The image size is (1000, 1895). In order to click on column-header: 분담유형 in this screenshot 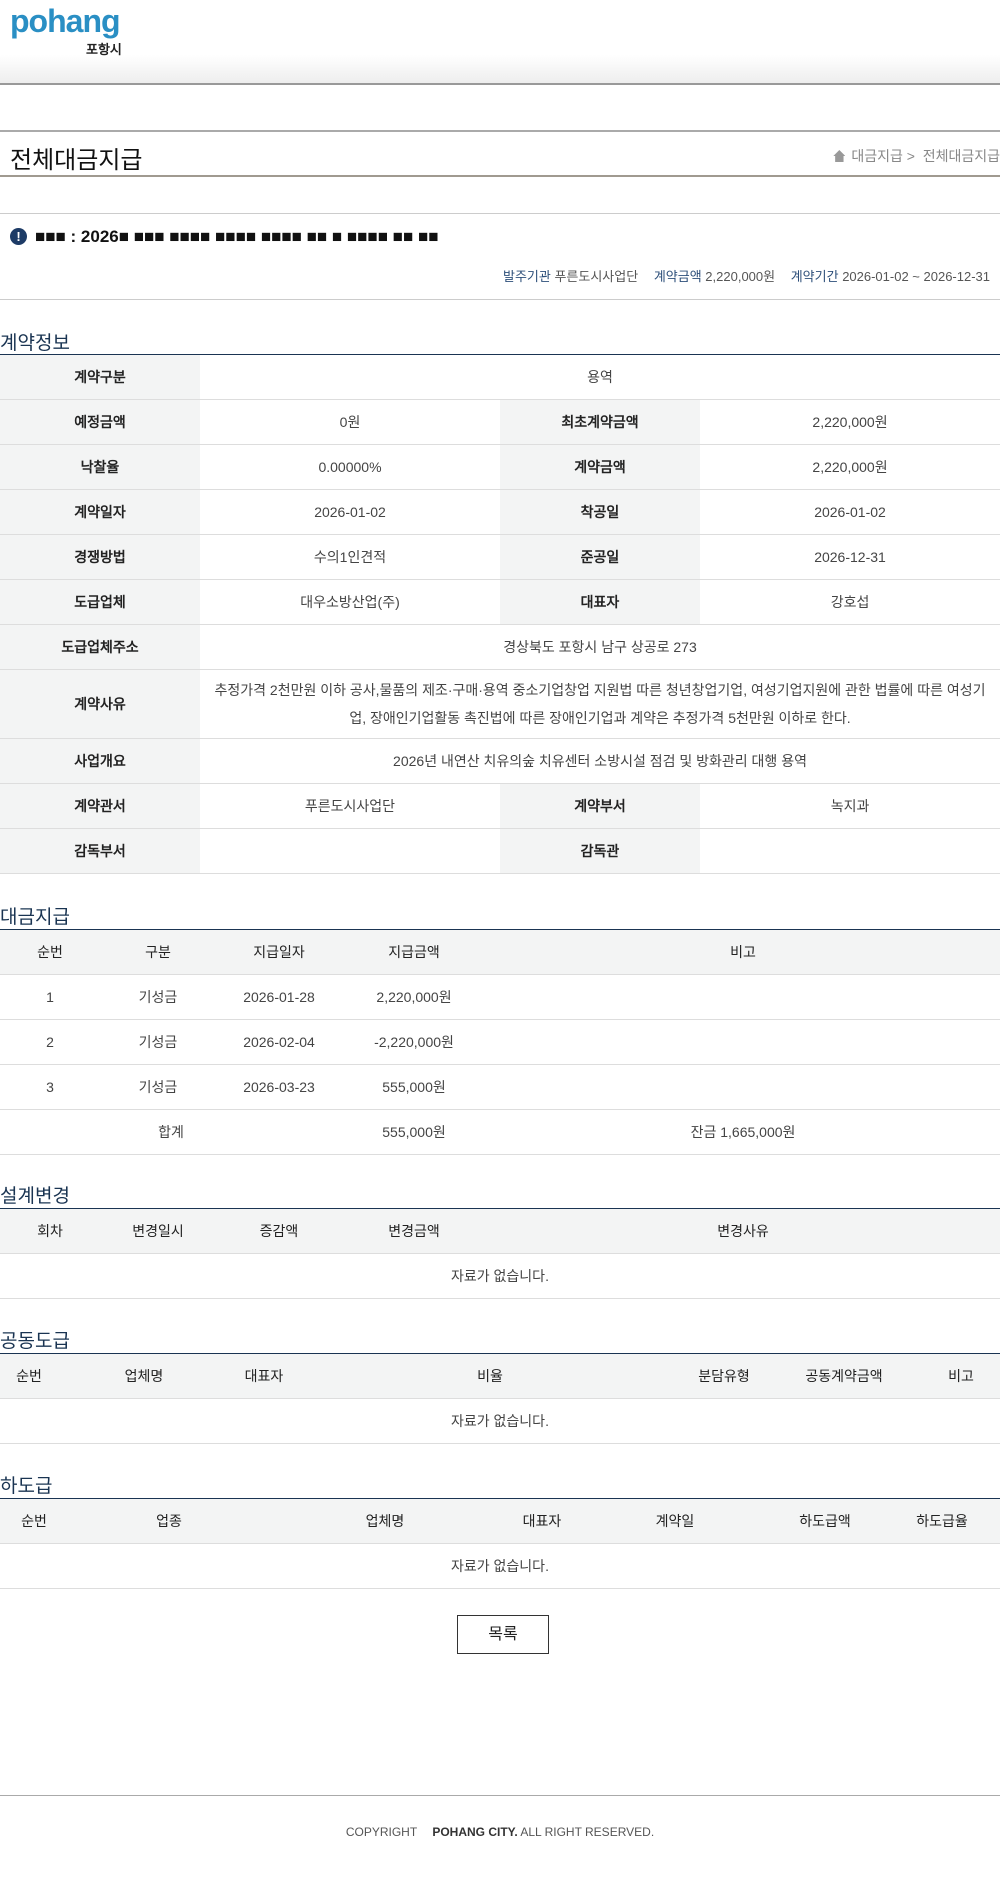, I will do `click(724, 1376)`.